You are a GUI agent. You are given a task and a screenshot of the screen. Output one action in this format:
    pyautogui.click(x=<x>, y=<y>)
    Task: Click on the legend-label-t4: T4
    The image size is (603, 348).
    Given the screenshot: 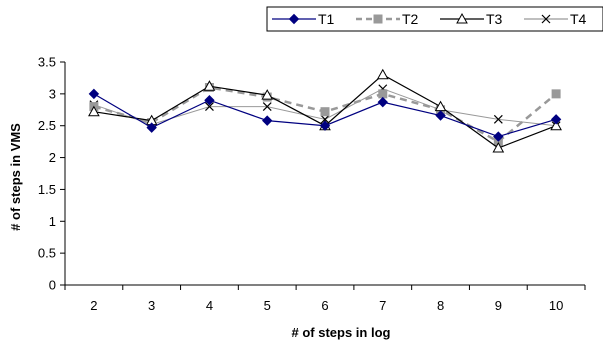 What is the action you would take?
    pyautogui.click(x=578, y=19)
    